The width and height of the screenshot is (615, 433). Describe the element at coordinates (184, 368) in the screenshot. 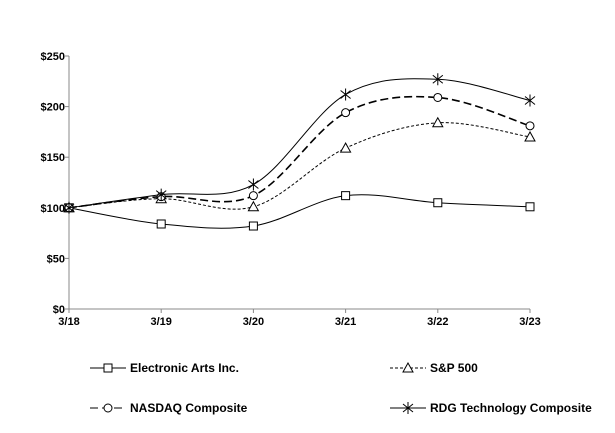

I see `legend-label: Electronic Arts Inc.` at that location.